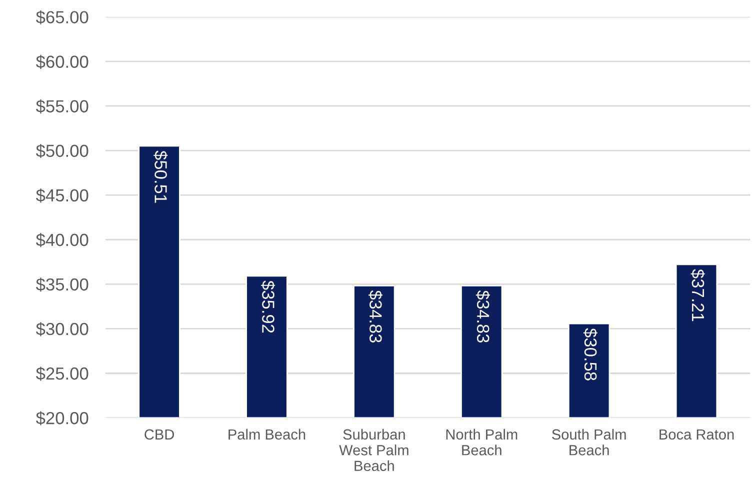  What do you see at coordinates (62, 17) in the screenshot?
I see `y-tick-label: $65.00` at bounding box center [62, 17].